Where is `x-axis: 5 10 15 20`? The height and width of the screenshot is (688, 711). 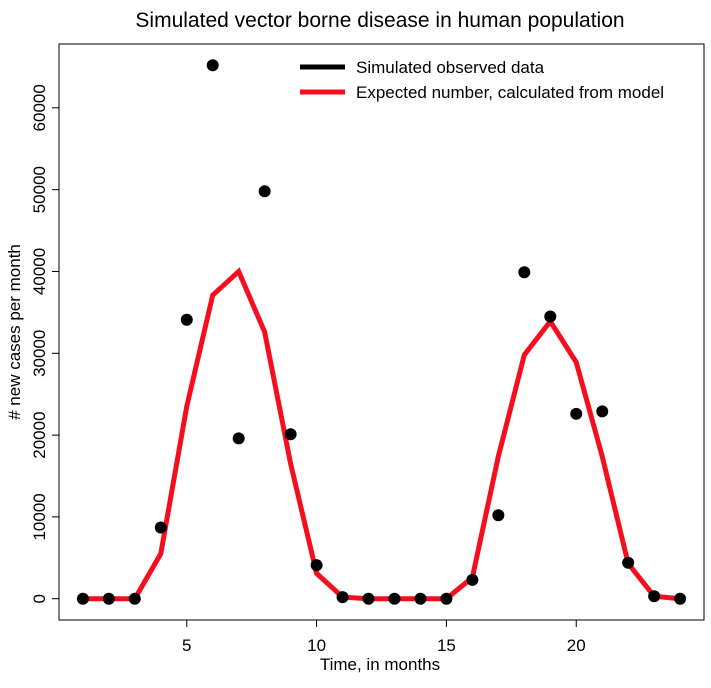 x-axis: 5 10 15 20 is located at coordinates (384, 637).